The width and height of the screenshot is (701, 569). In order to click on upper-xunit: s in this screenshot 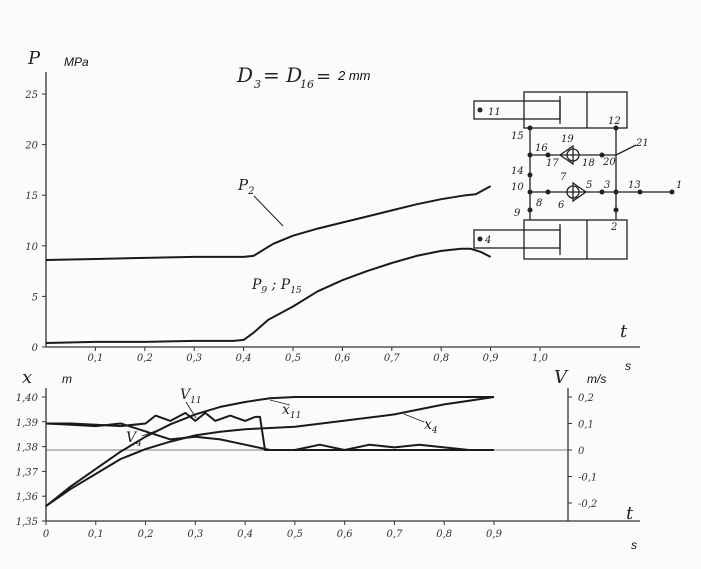, I will do `click(628, 366)`.